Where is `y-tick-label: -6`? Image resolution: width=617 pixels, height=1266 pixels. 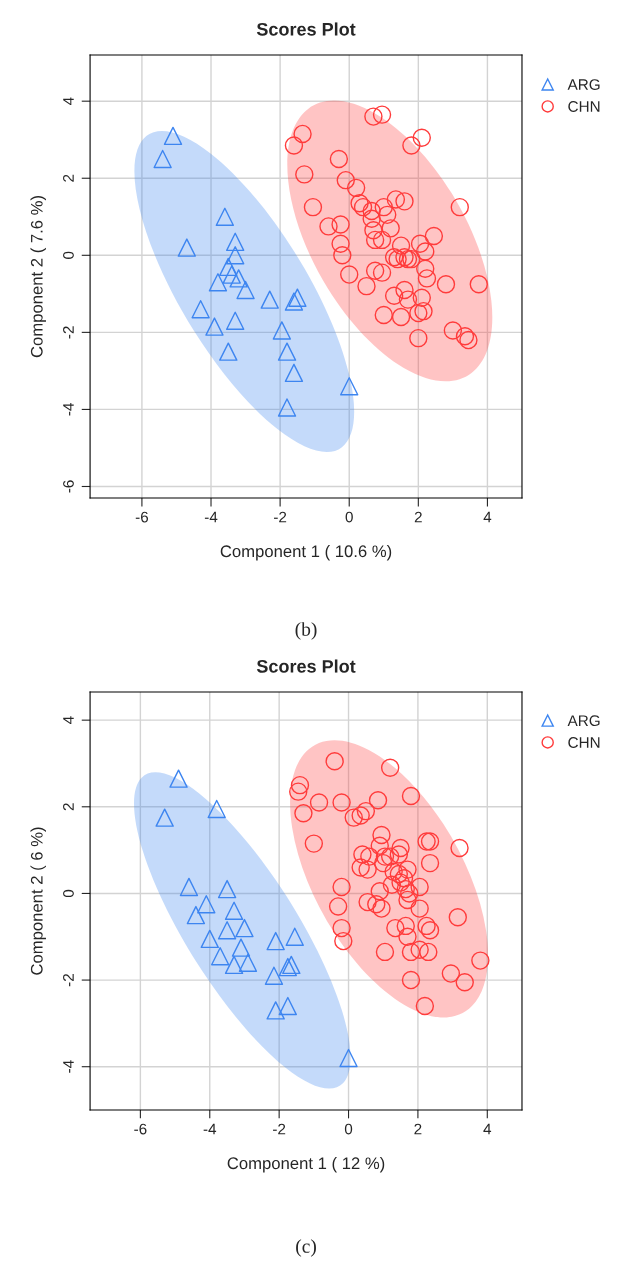
y-tick-label: -6 is located at coordinates (68, 486).